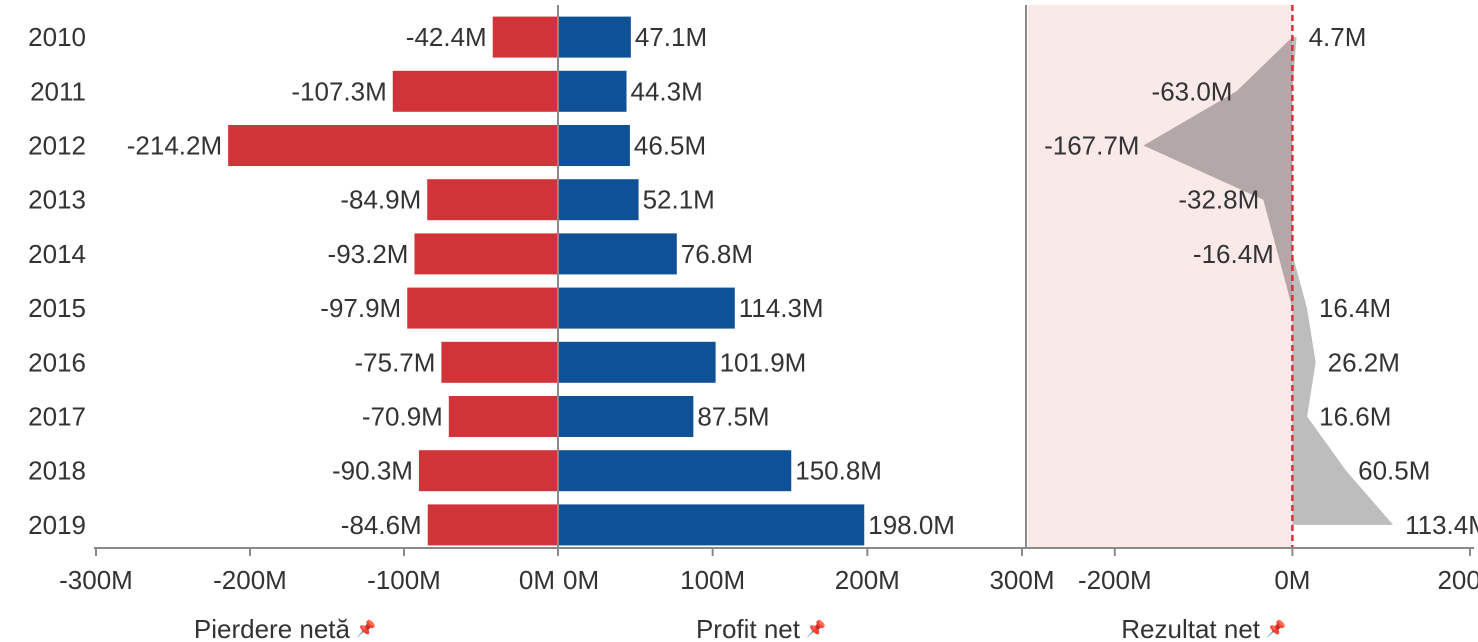  Describe the element at coordinates (1233, 254) in the screenshot. I see `net-result-label: -16.4M` at that location.